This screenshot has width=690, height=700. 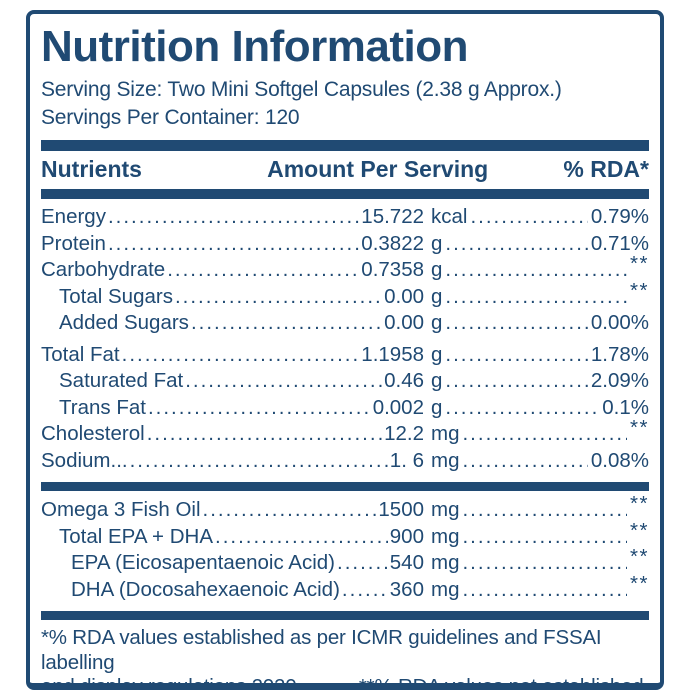 I want to click on table-row: Protein 0.3822 g 0.71%, so click(x=345, y=244).